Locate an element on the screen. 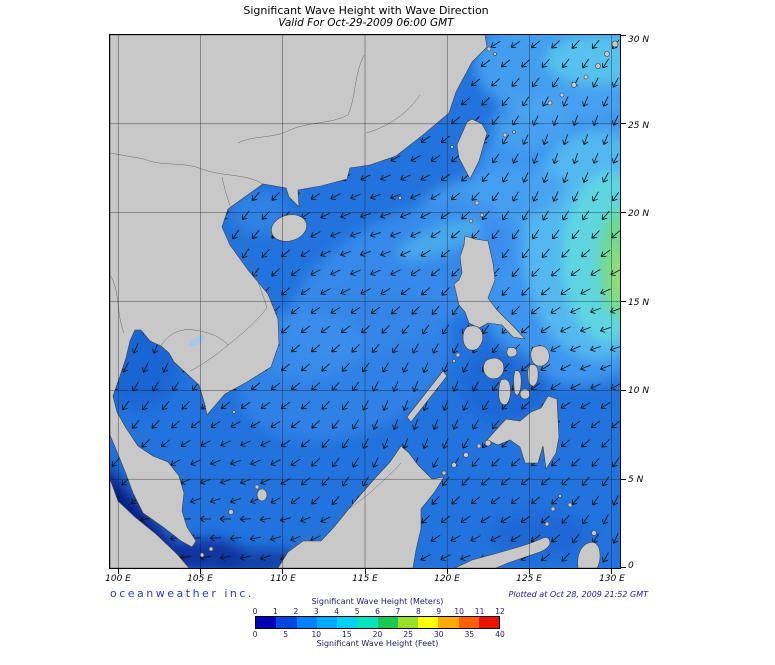 The height and width of the screenshot is (665, 775). lon-label: 120 E is located at coordinates (447, 579).